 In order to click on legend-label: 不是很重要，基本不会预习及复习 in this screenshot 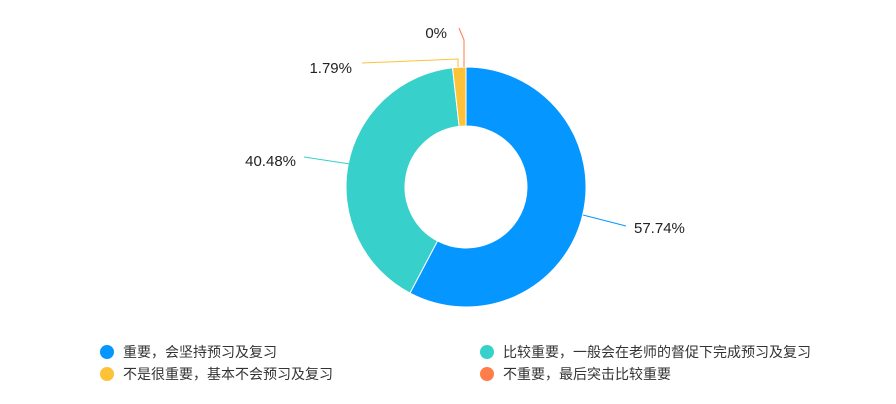, I will do `click(228, 375)`.